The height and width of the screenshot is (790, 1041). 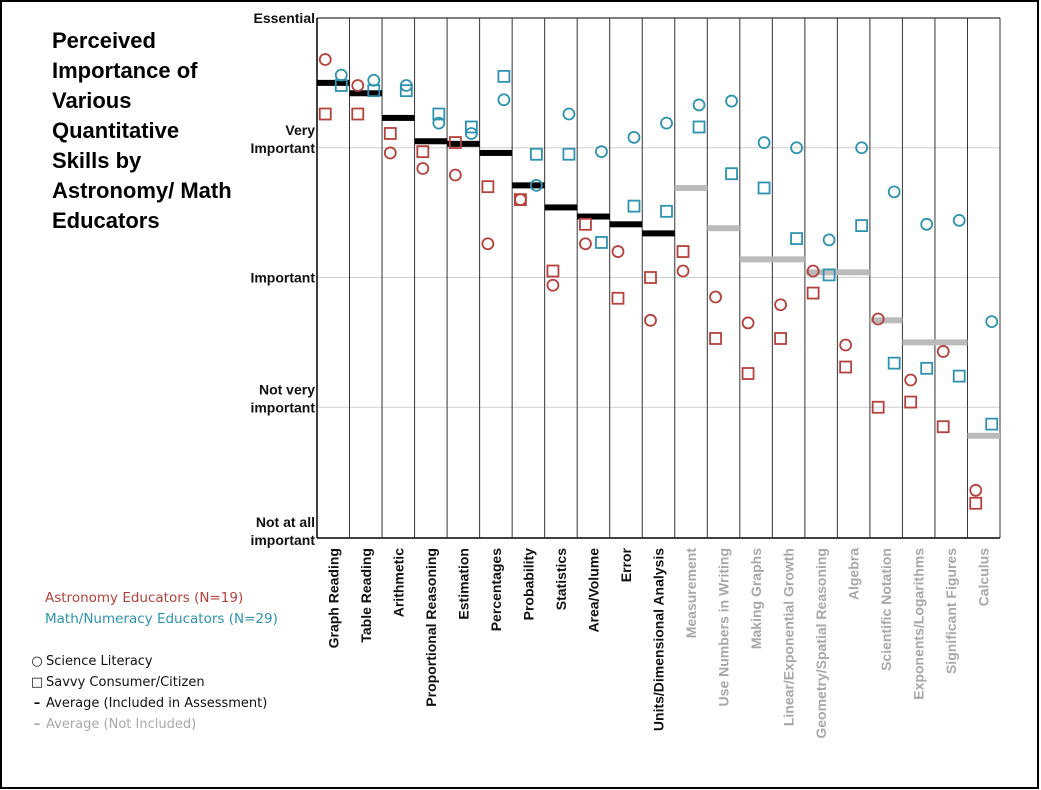 What do you see at coordinates (561, 579) in the screenshot?
I see `category-label-statistics: Statistics` at bounding box center [561, 579].